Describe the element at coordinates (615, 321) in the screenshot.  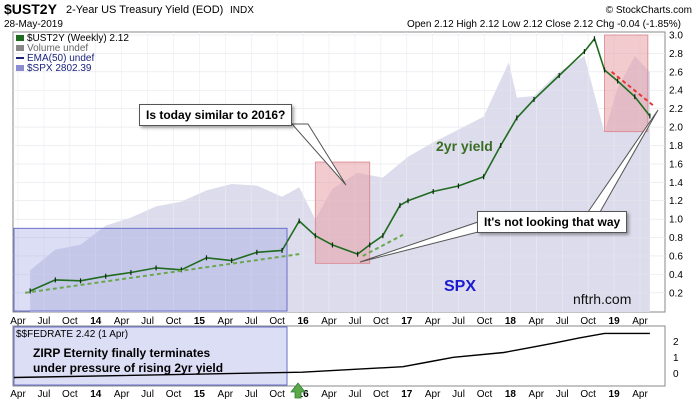
I see `x-tick-label: 19` at that location.